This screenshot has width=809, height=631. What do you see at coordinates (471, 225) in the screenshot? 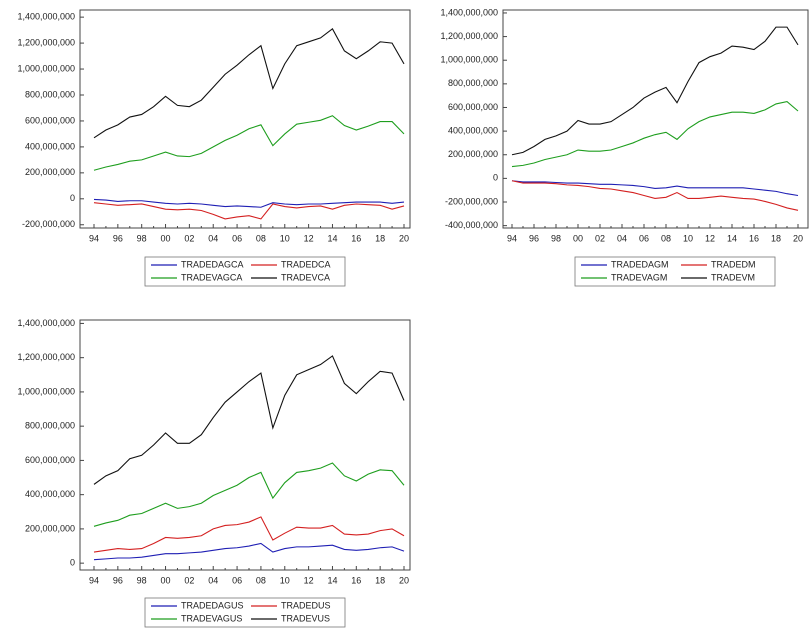
I see `y-tick-label: -400,000,000` at bounding box center [471, 225].